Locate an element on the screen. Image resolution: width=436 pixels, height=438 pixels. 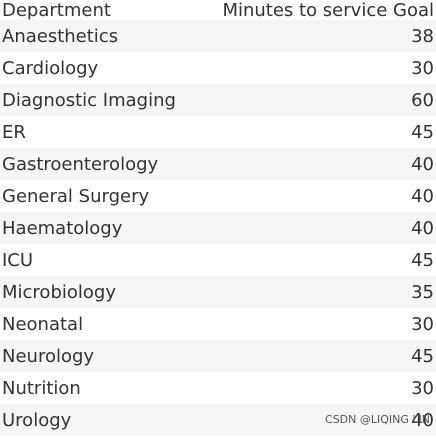
department-cell: ICU is located at coordinates (18, 260).